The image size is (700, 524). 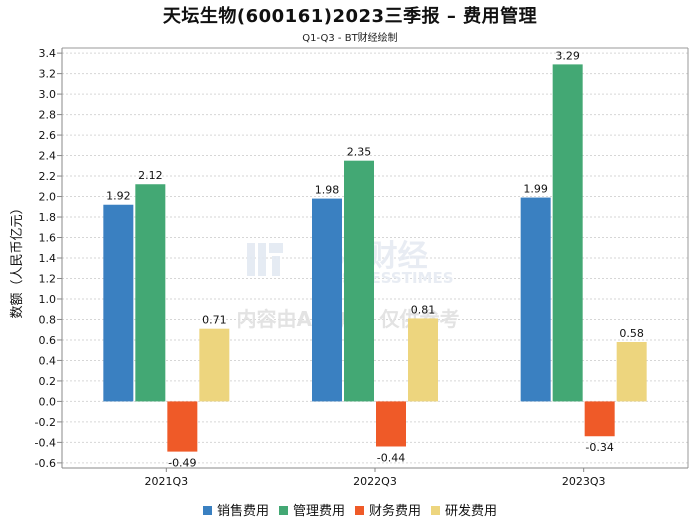 I want to click on y-tick-label: 0.4, so click(x=48, y=360).